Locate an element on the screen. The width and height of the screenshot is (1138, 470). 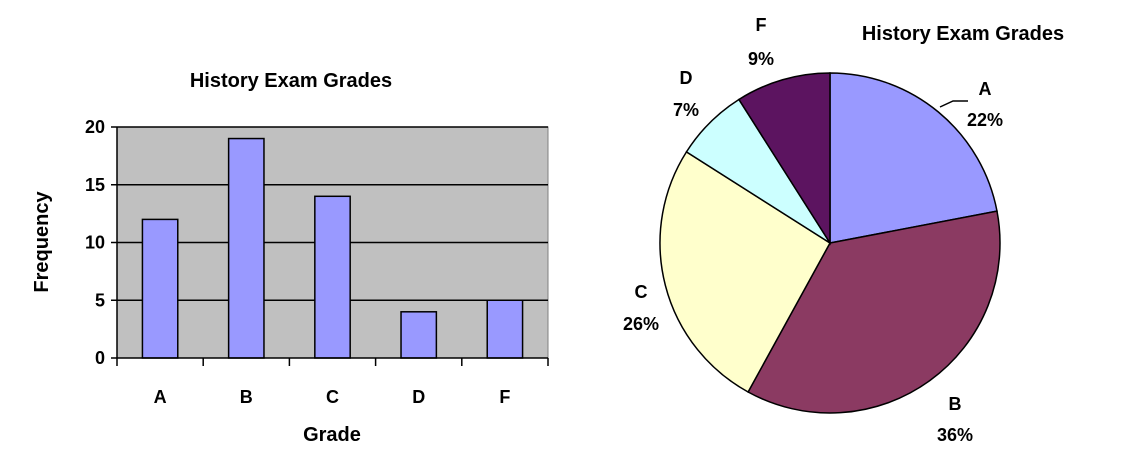
x-tick-label: B is located at coordinates (246, 397).